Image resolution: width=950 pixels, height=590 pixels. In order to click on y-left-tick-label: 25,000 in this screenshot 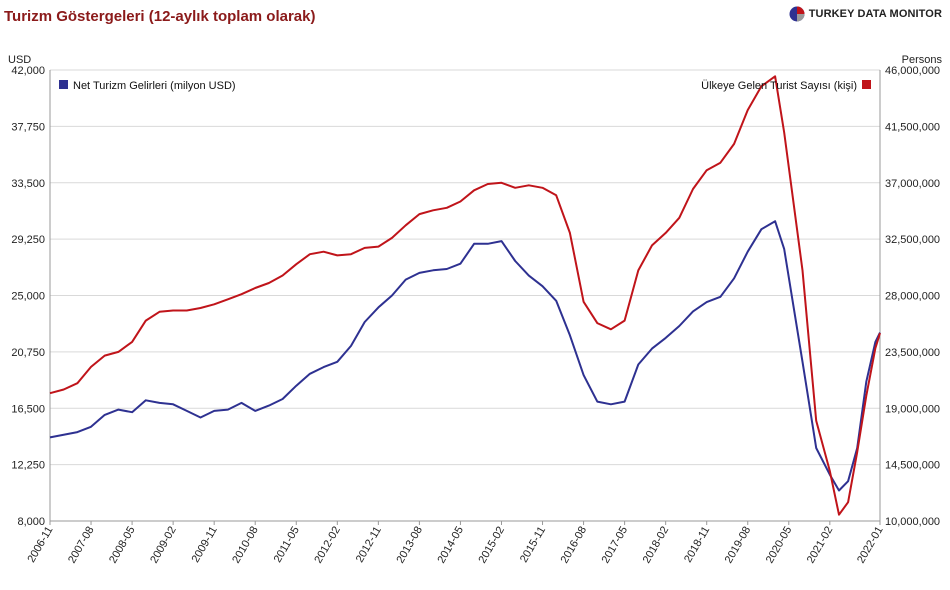, I will do `click(28, 297)`.